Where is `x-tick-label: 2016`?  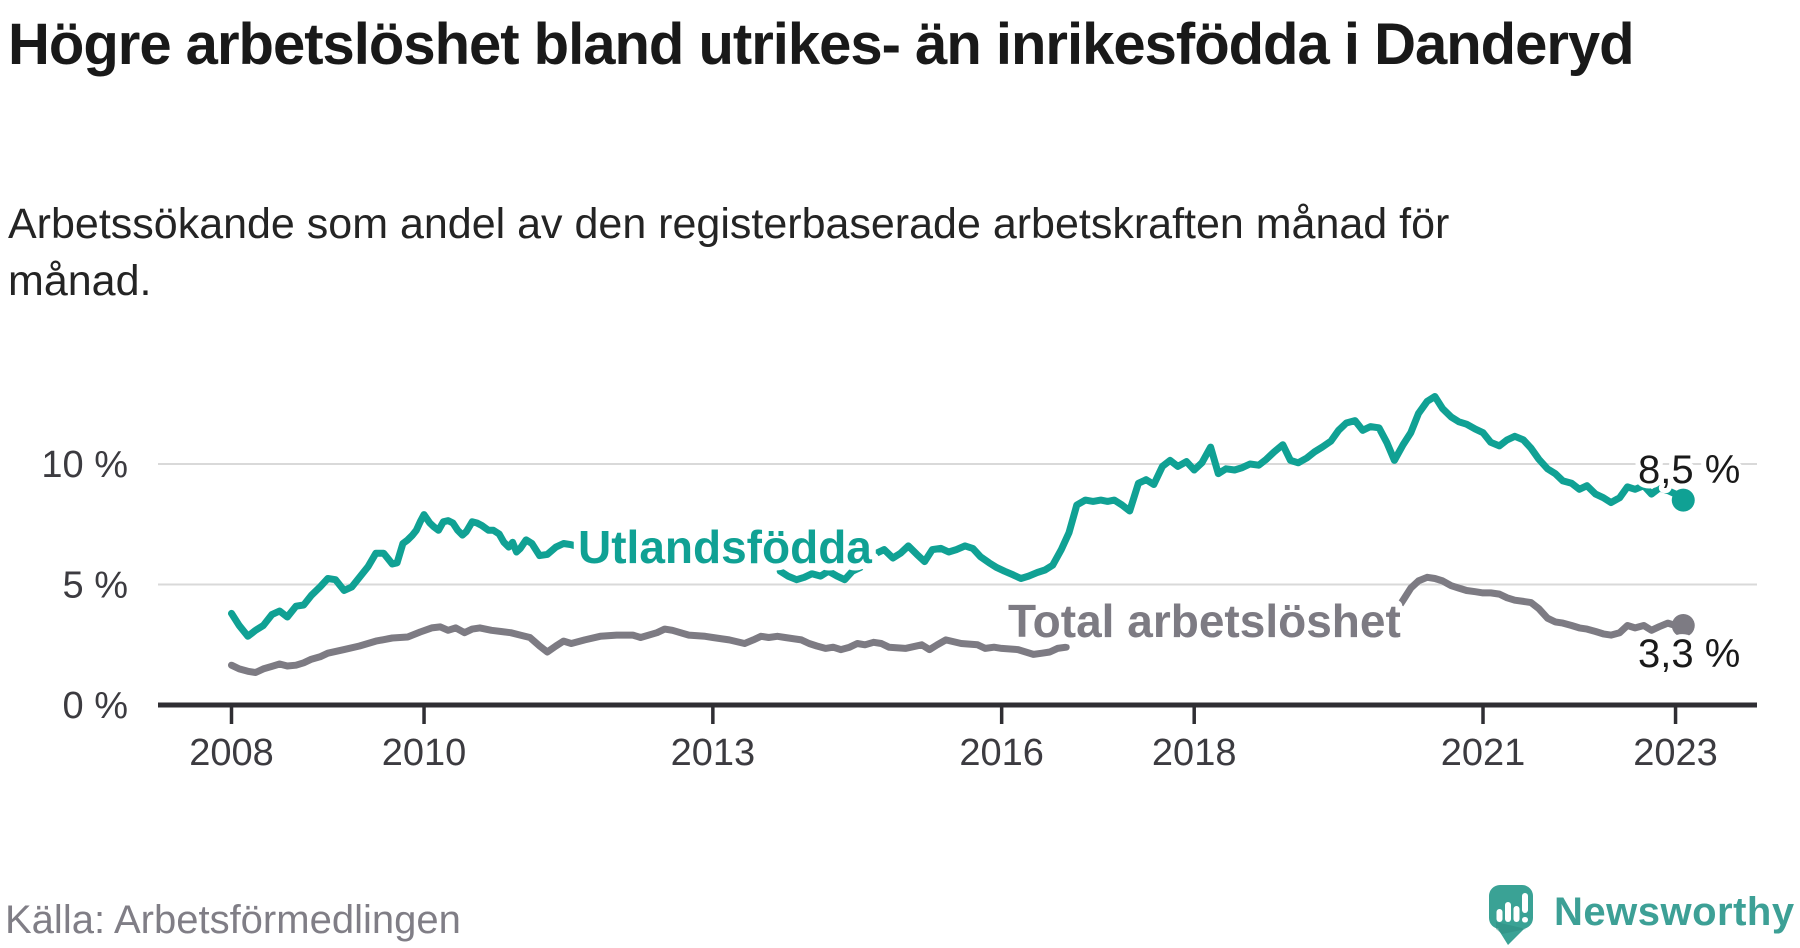 x-tick-label: 2016 is located at coordinates (1001, 753).